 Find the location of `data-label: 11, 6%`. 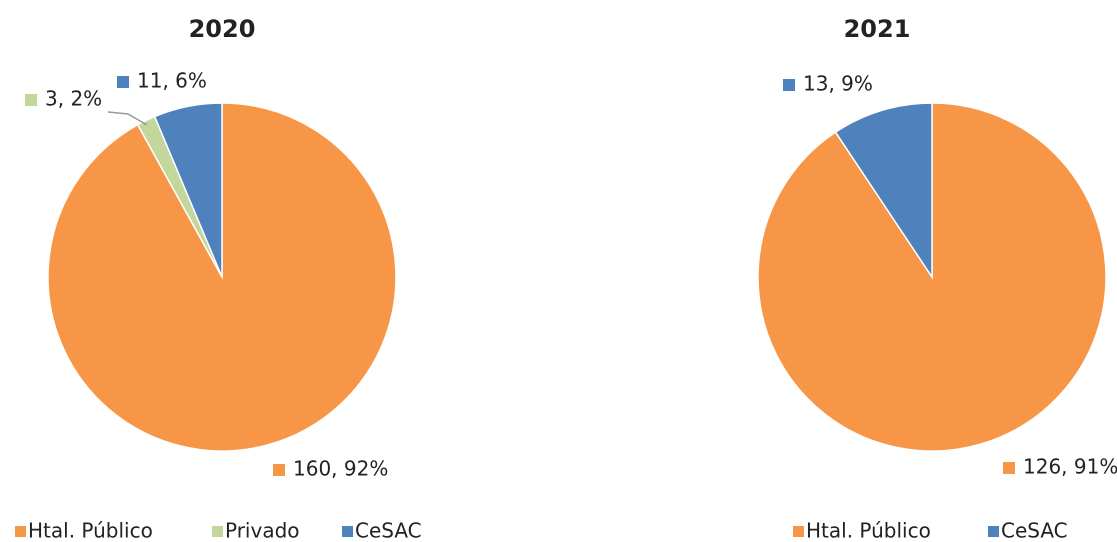

data-label: 11, 6% is located at coordinates (172, 81).